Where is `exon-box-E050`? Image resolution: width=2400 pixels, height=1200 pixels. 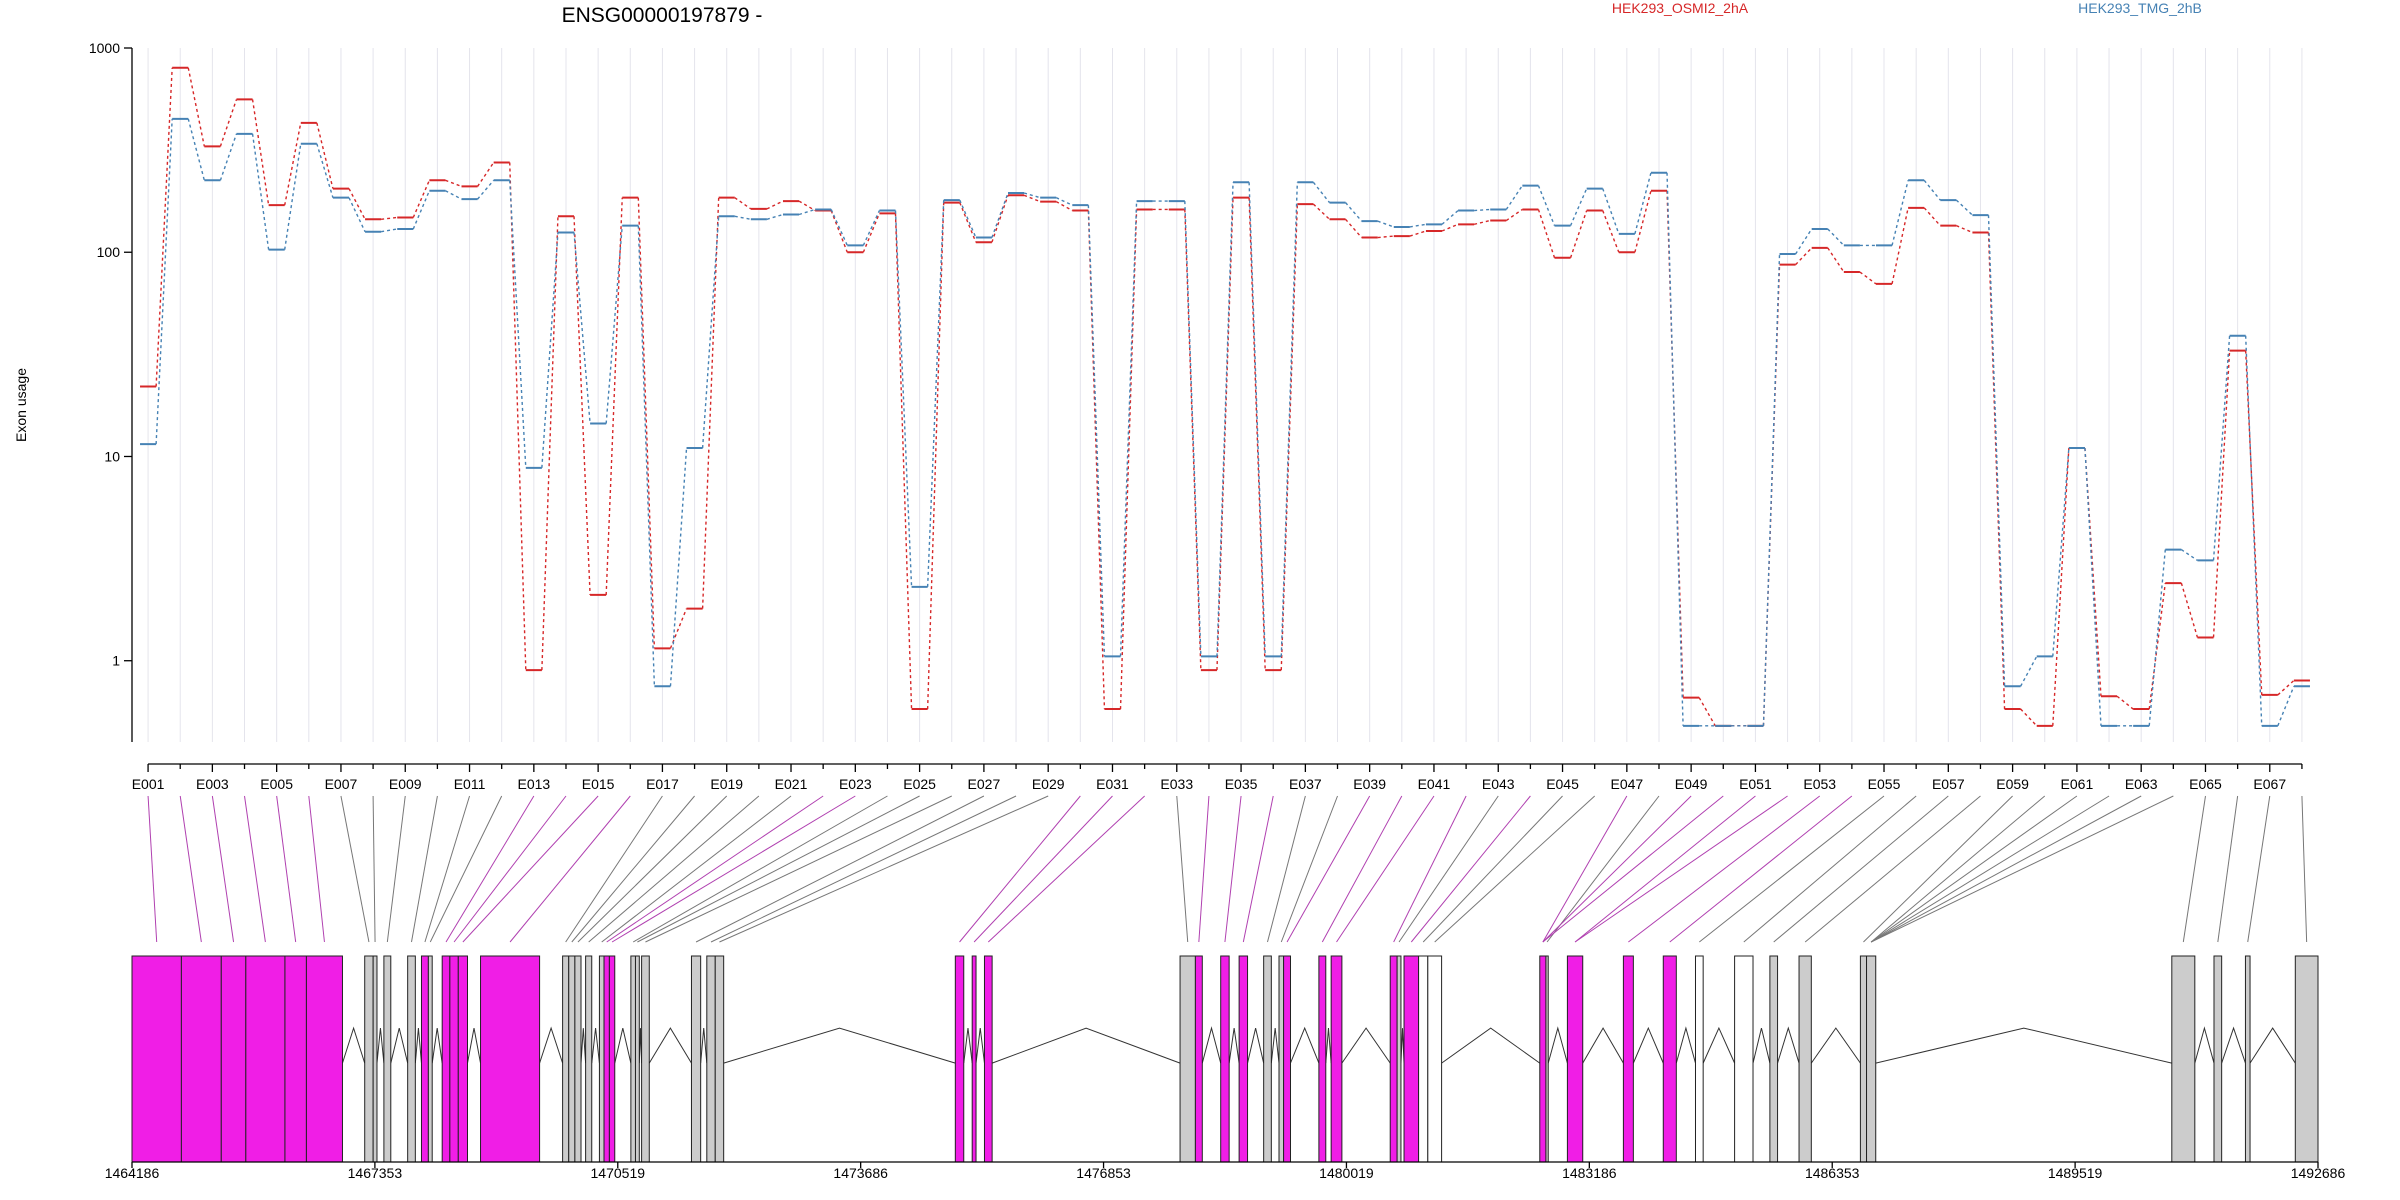 exon-box-E050 is located at coordinates (1628, 1059).